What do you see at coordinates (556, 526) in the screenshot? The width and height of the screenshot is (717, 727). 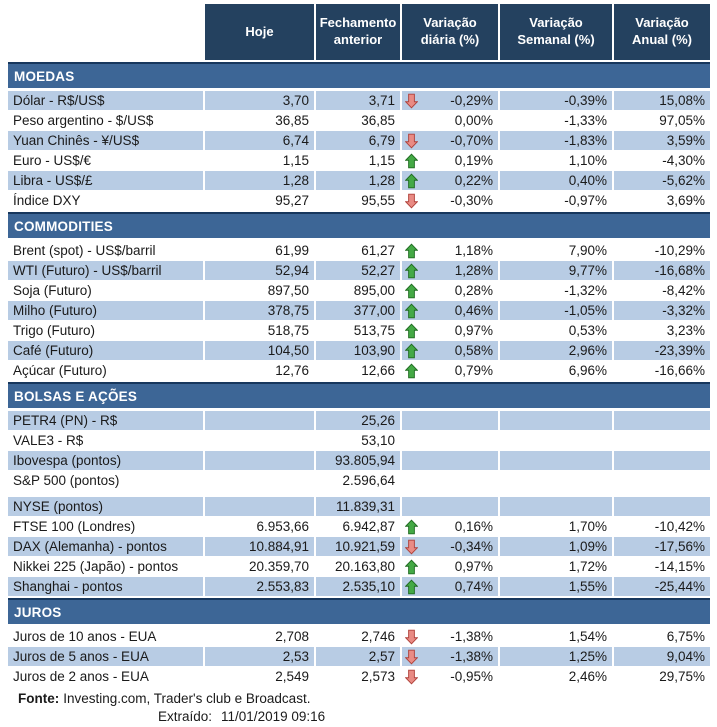 I see `cell-var-semanal: 1,70%` at bounding box center [556, 526].